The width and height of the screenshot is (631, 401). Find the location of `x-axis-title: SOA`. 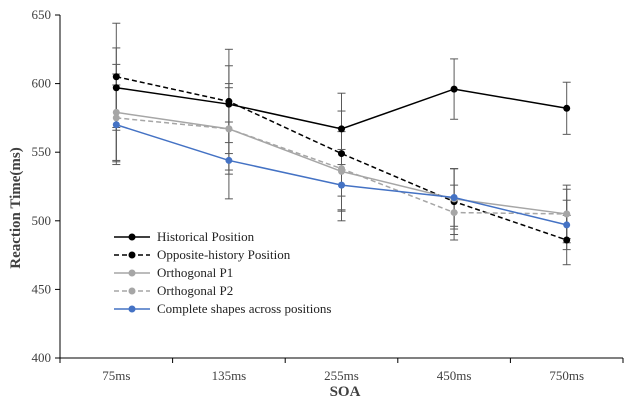

x-axis-title: SOA is located at coordinates (345, 392).